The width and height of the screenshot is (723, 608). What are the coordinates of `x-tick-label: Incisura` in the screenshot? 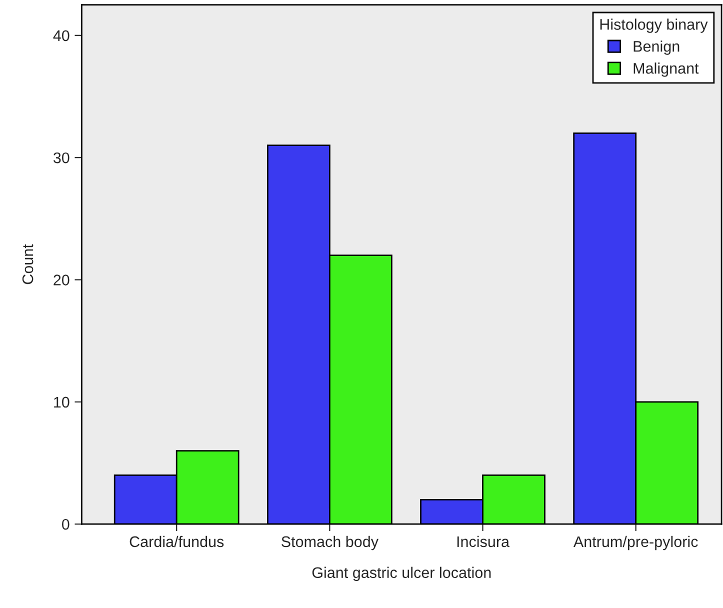 It's located at (483, 542).